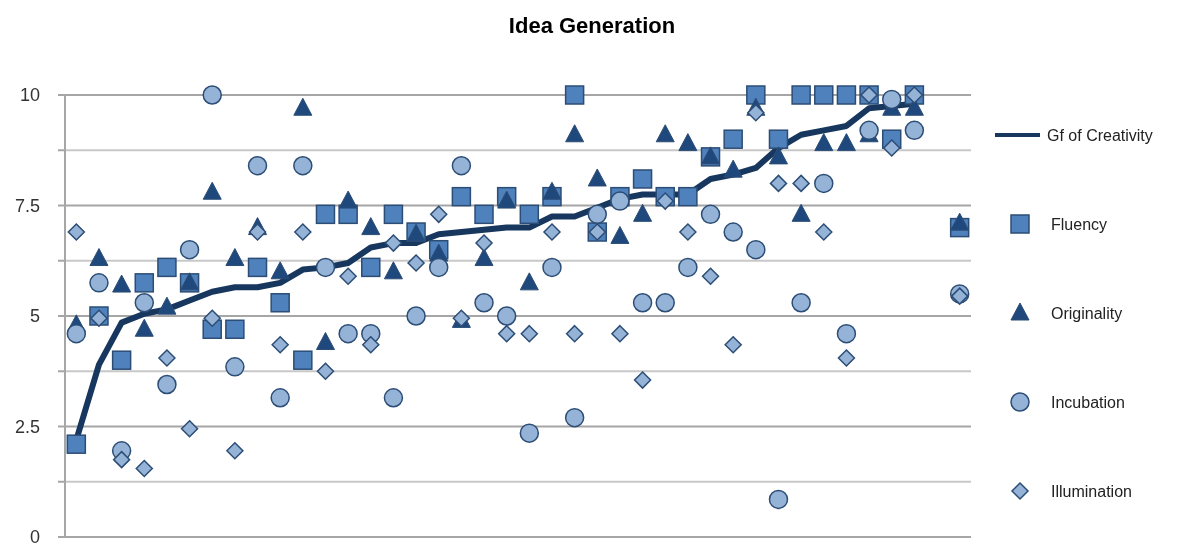  Describe the element at coordinates (1087, 313) in the screenshot. I see `legend-label: Originality` at that location.